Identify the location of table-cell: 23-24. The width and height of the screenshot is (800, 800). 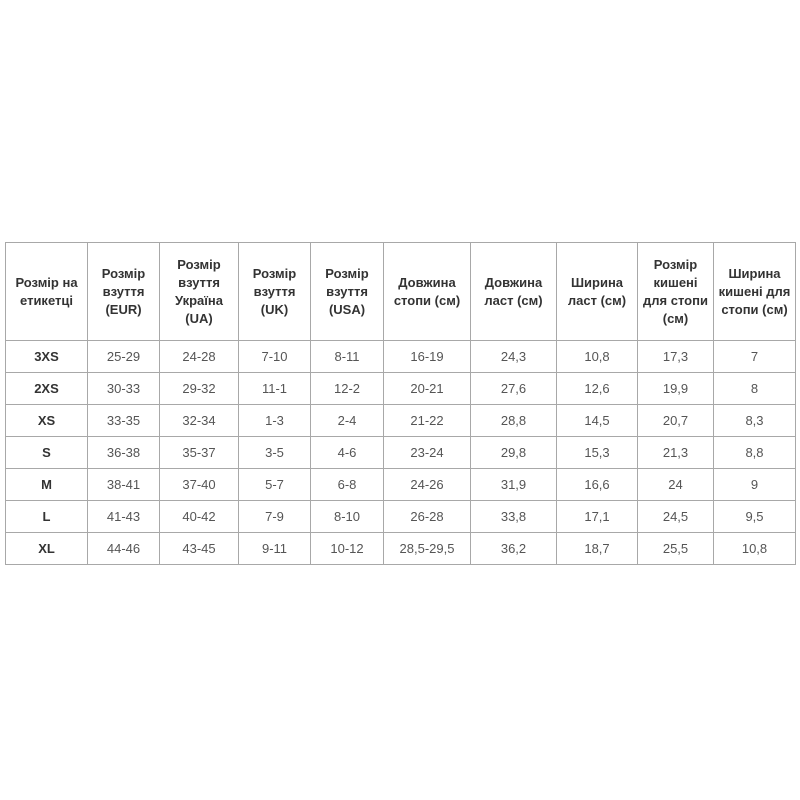
(427, 452).